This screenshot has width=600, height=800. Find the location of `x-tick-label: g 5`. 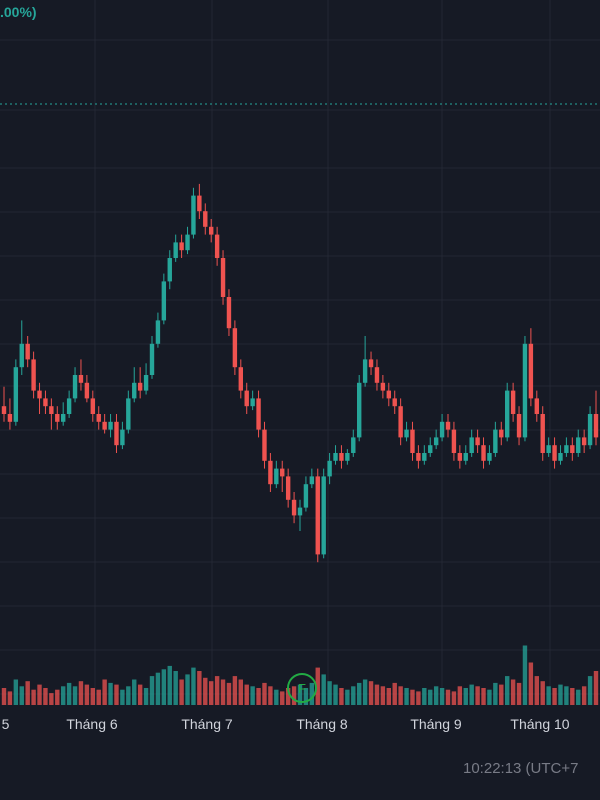

x-tick-label: g 5 is located at coordinates (5, 724).